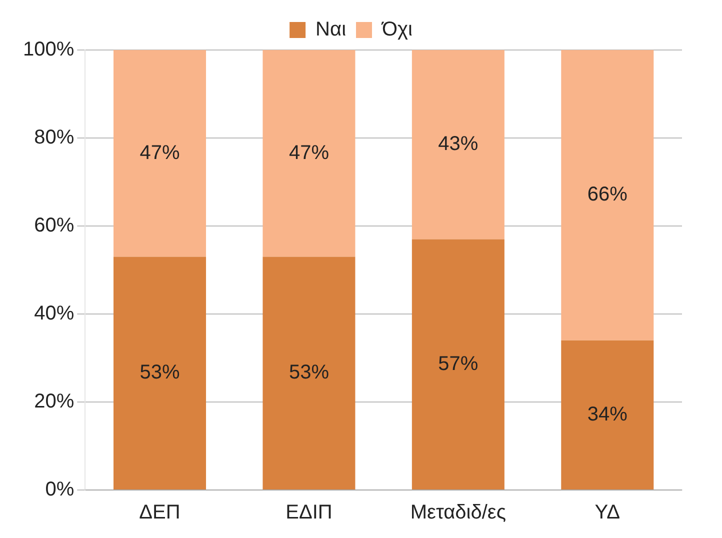 The image size is (722, 538). What do you see at coordinates (54, 225) in the screenshot?
I see `y-tick-label: 60%` at bounding box center [54, 225].